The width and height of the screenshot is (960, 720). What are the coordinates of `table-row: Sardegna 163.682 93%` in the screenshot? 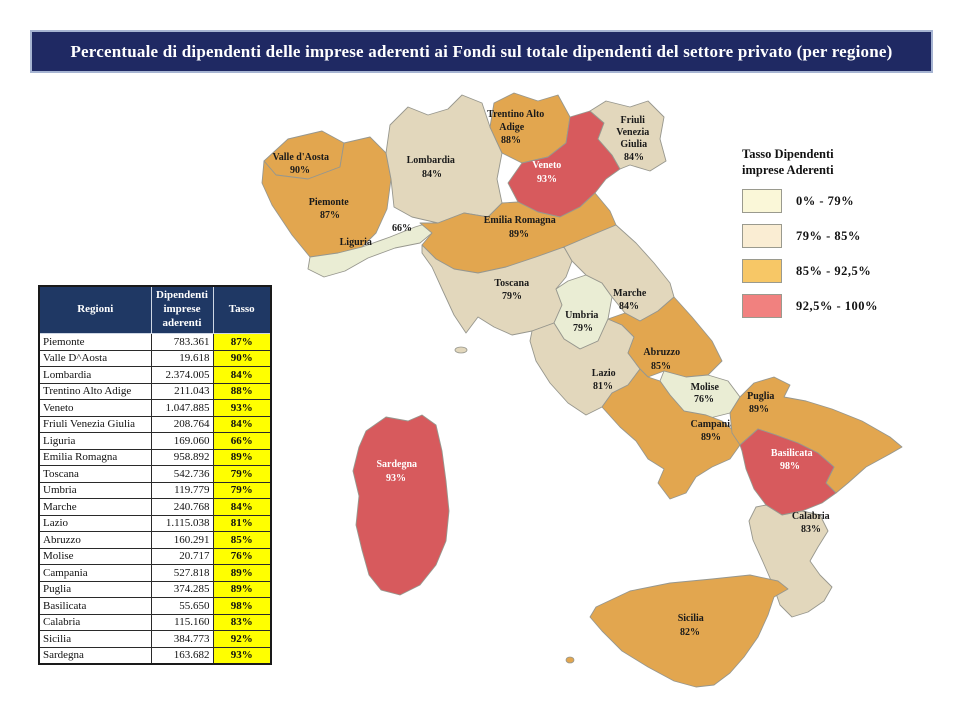 It's located at (155, 655).